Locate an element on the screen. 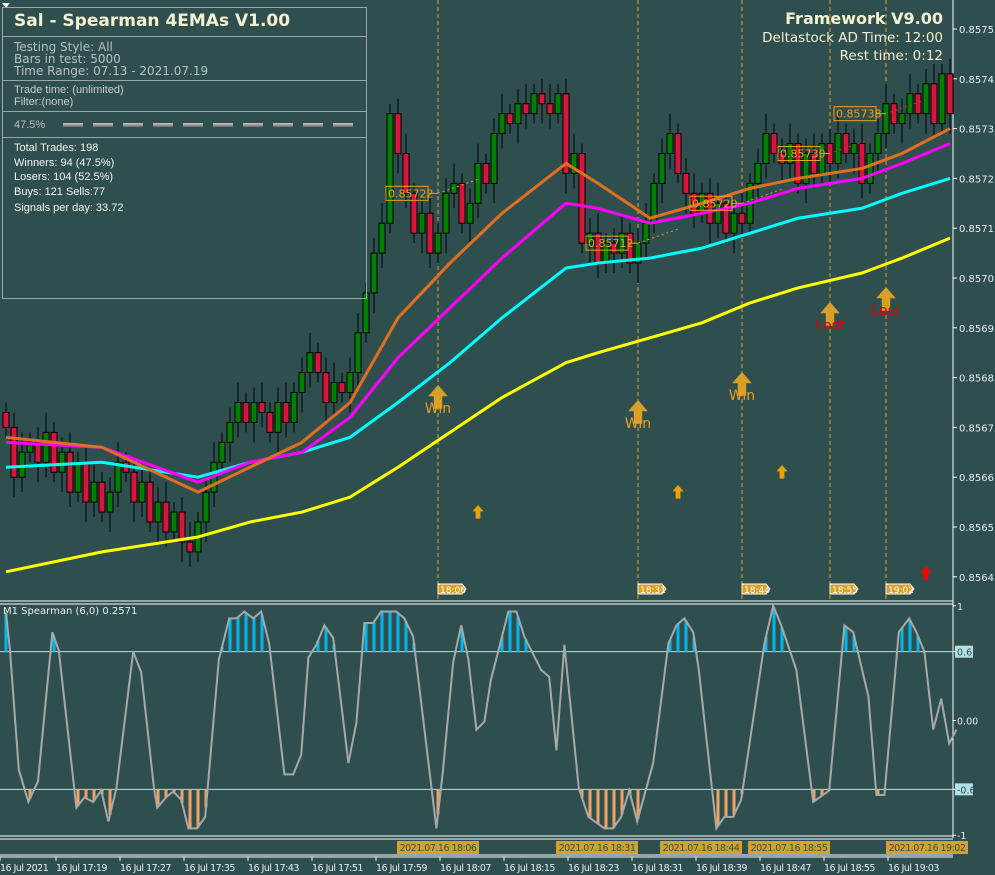 The height and width of the screenshot is (875, 995). trade-time: Trade time: (unlimited) is located at coordinates (69, 90).